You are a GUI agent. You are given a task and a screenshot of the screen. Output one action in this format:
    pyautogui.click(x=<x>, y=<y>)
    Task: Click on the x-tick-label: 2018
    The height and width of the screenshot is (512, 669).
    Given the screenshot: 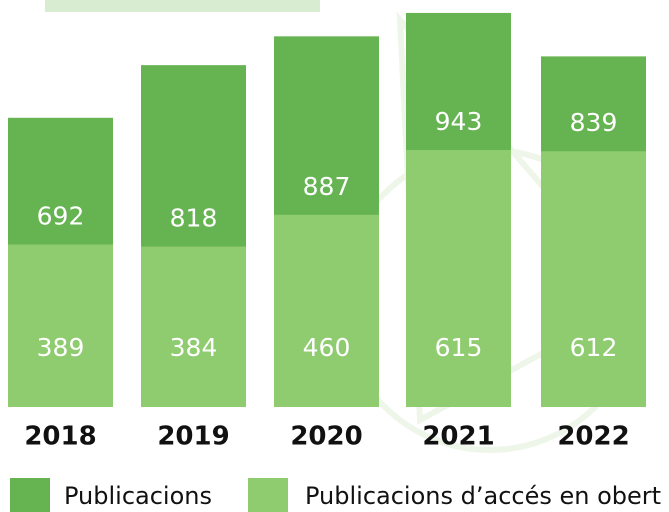 What is the action you would take?
    pyautogui.click(x=60, y=437)
    